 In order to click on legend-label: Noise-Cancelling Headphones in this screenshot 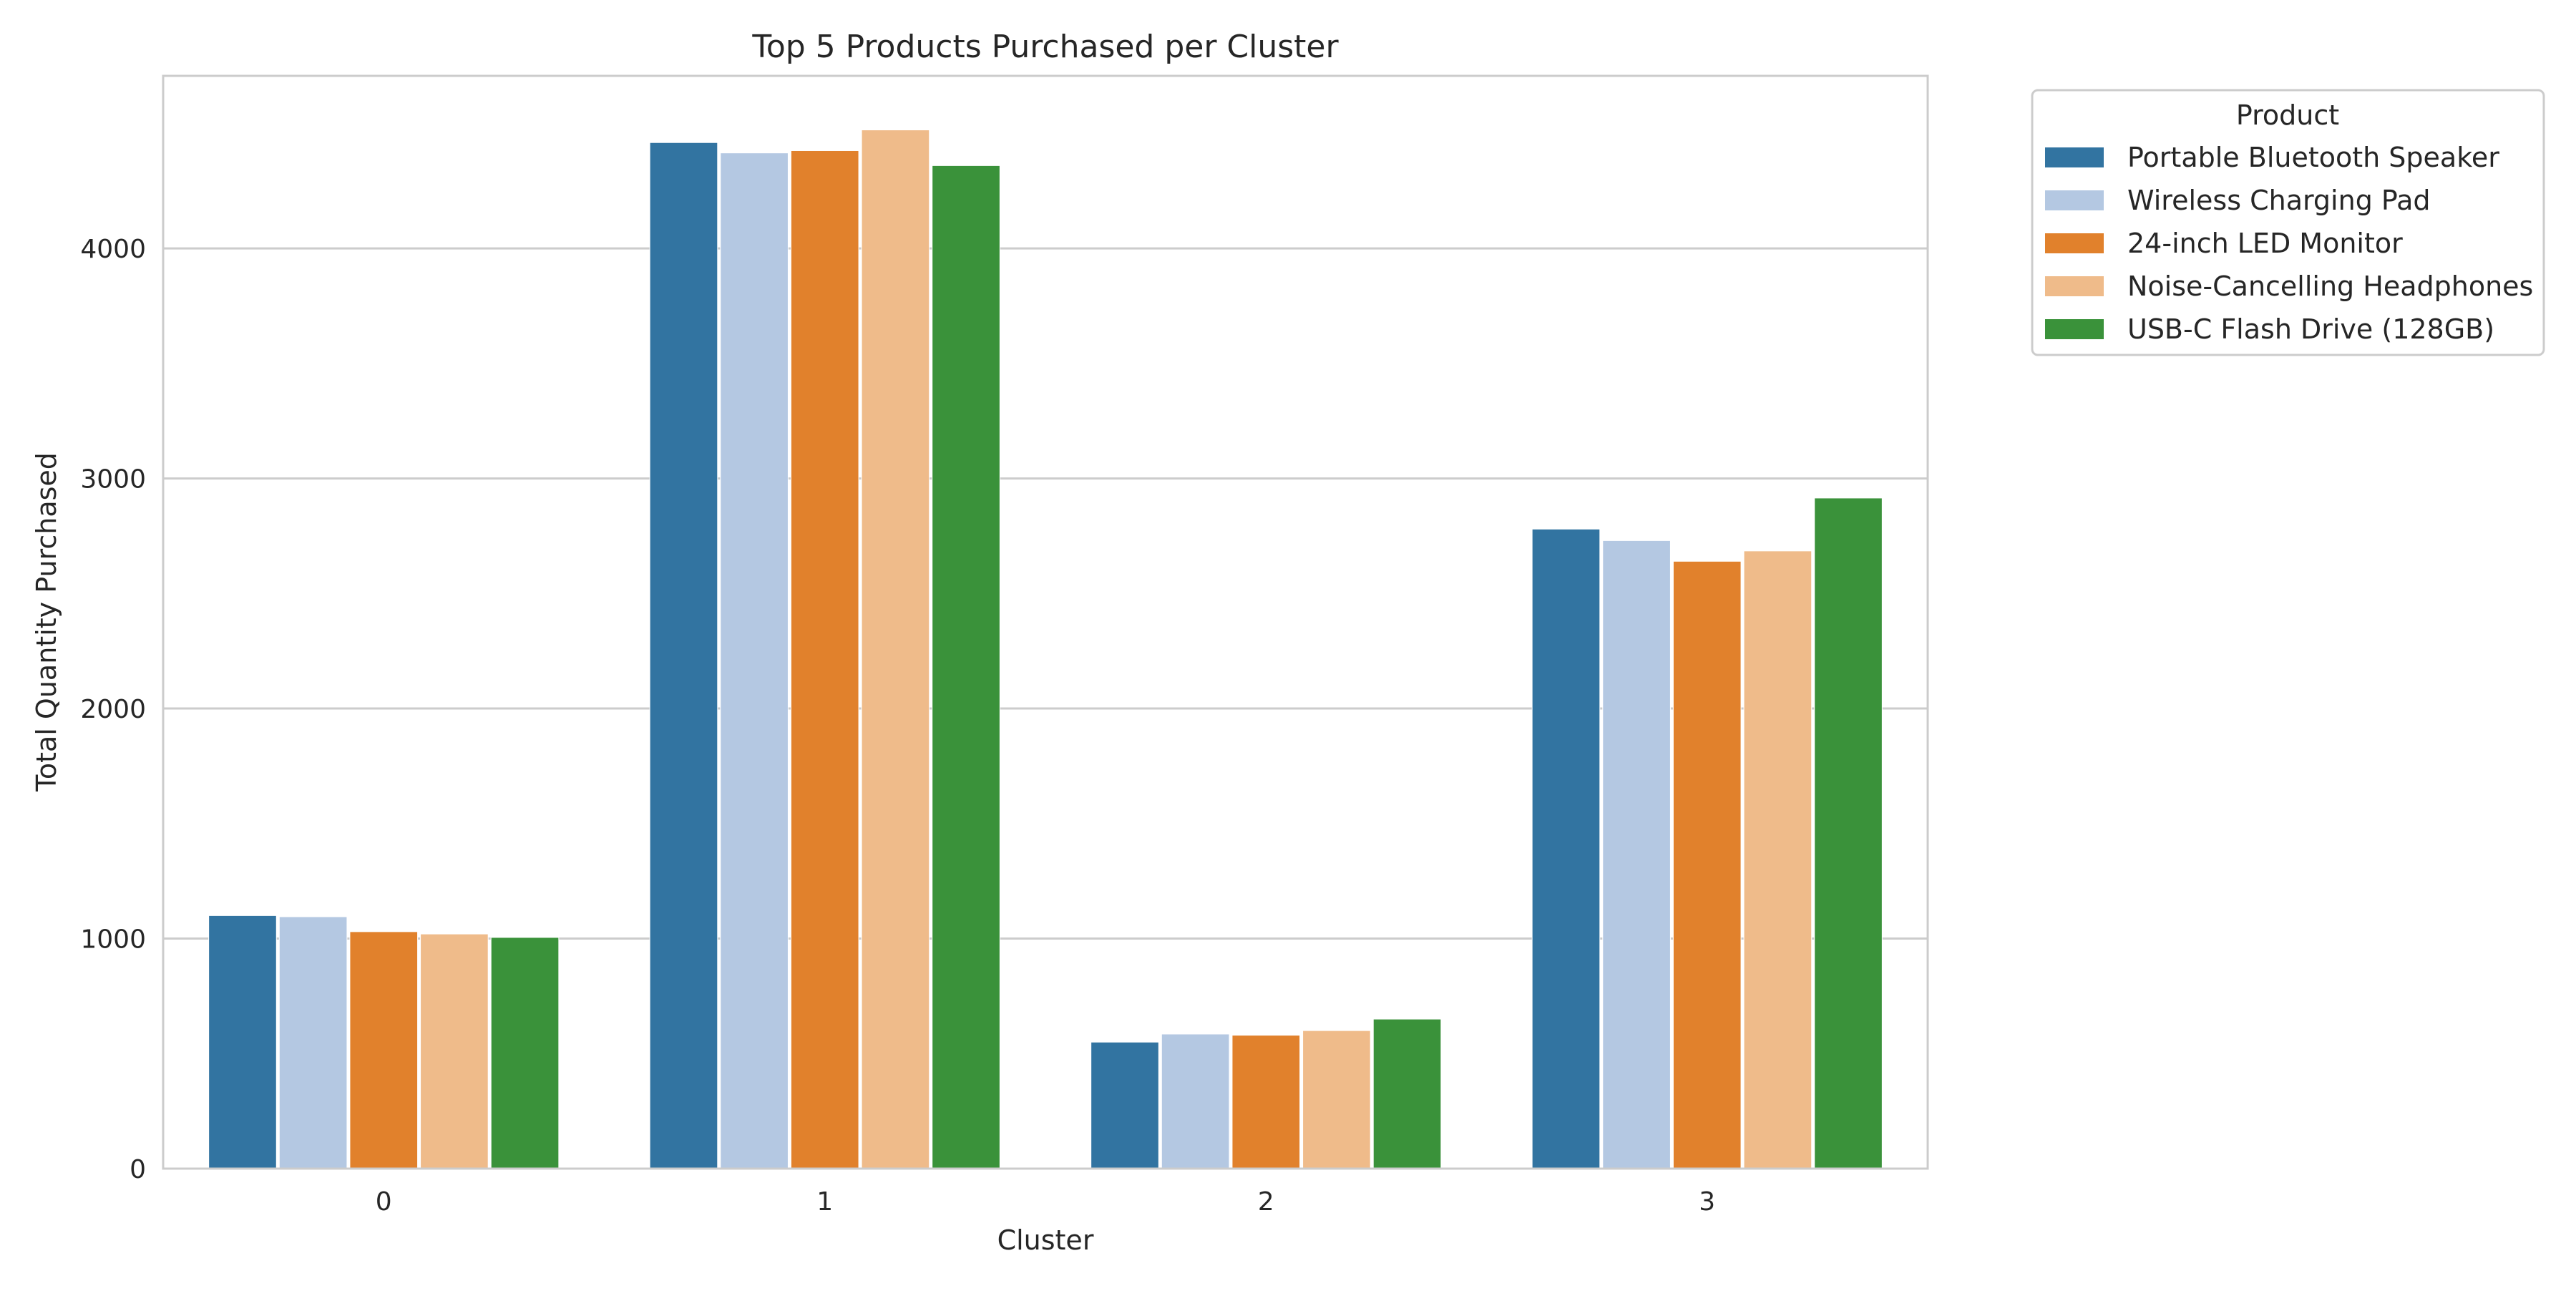, I will do `click(2330, 286)`.